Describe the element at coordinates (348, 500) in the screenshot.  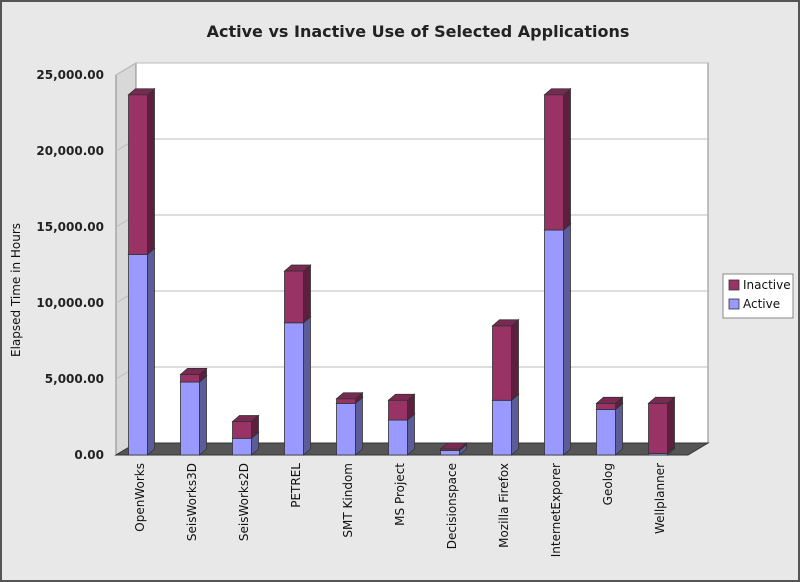
I see `x-tick-label: SMT Kindom` at that location.